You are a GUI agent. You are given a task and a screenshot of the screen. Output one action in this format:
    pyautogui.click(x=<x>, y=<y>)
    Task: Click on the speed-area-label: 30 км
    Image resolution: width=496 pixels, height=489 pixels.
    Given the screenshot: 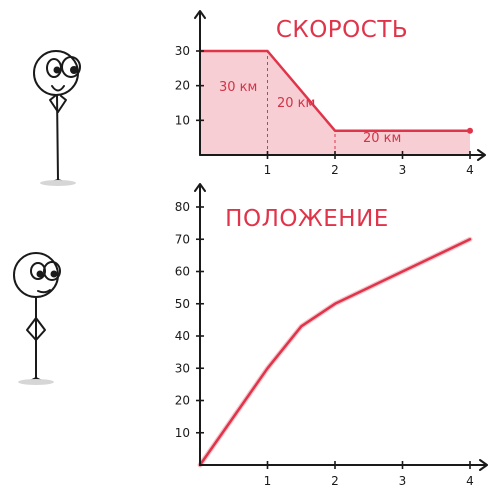 What is the action you would take?
    pyautogui.click(x=238, y=87)
    